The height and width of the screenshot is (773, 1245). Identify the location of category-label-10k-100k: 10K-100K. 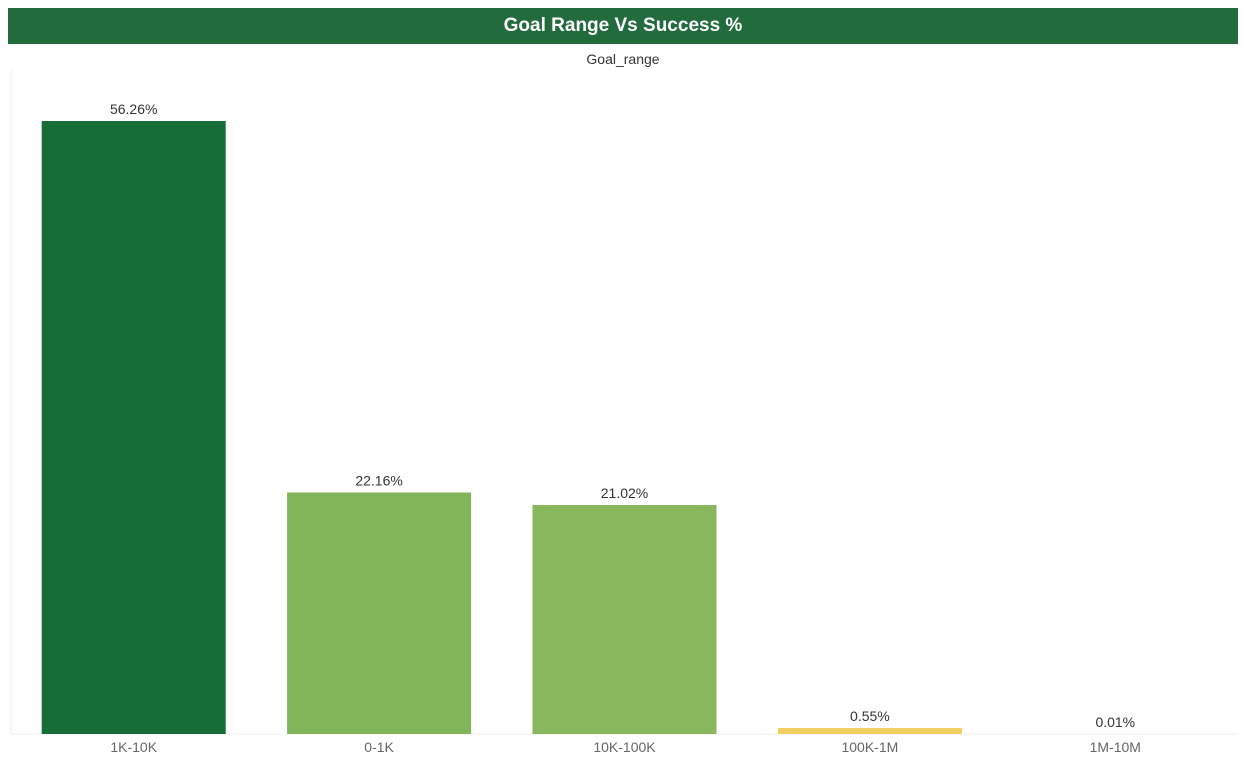
(624, 747).